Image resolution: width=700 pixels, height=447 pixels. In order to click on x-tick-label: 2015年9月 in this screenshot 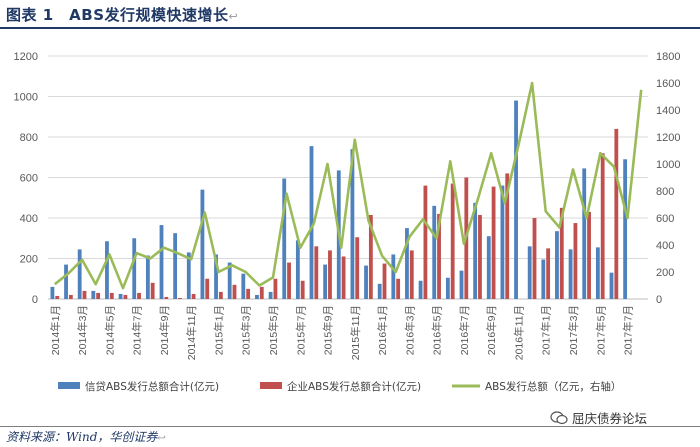, I will do `click(328, 330)`.